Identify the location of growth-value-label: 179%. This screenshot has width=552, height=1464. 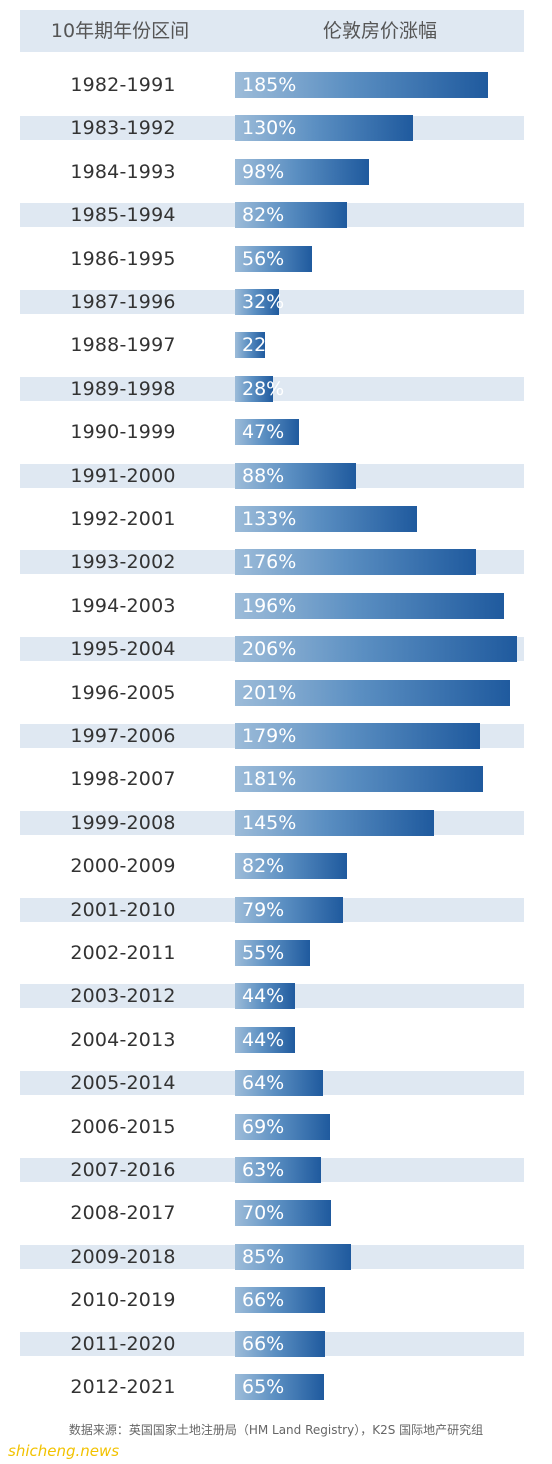
(269, 736).